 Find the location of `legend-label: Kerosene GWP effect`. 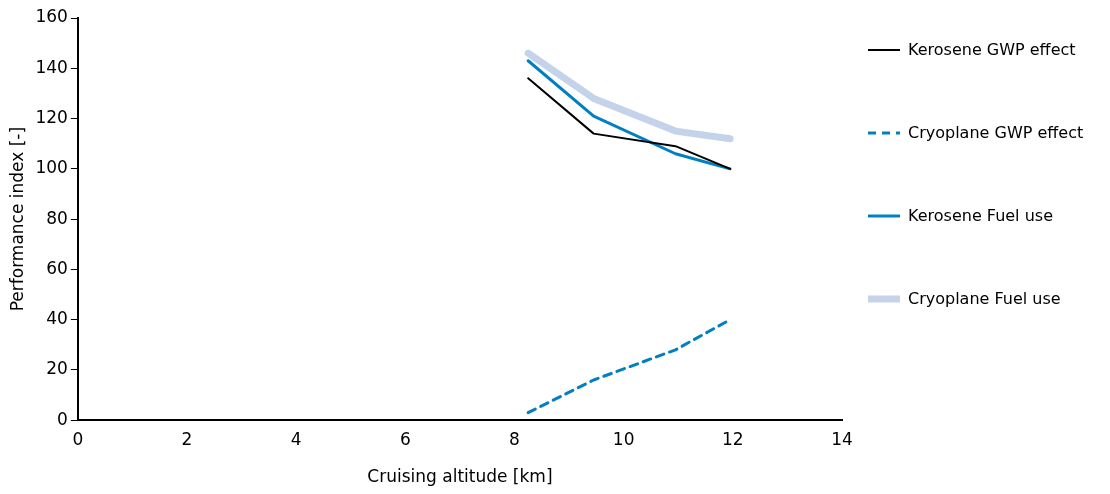

legend-label: Kerosene GWP effect is located at coordinates (992, 49).